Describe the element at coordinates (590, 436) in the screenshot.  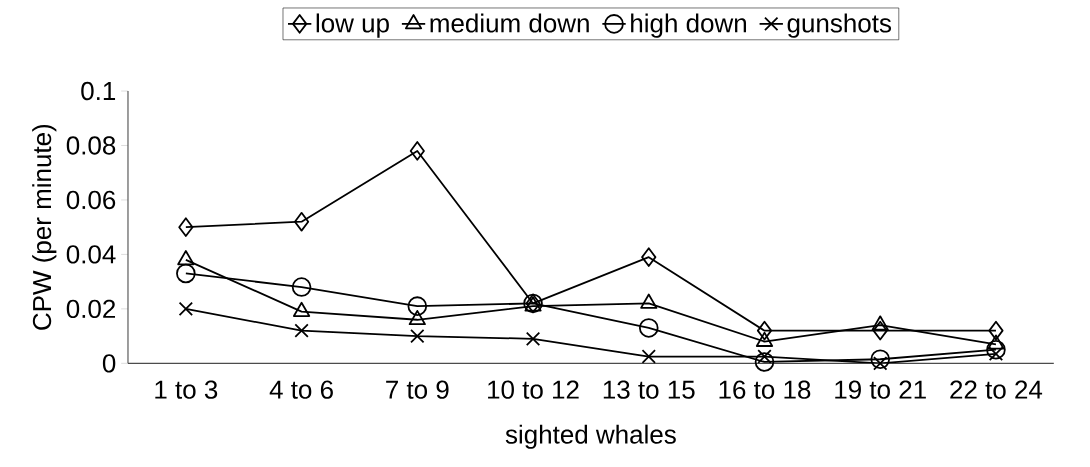
I see `x-axis-title: sighted whales` at that location.